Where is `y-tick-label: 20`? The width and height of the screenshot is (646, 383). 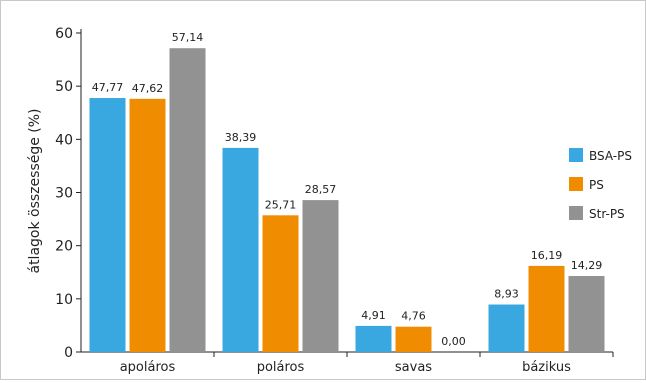
y-tick-label: 20 is located at coordinates (64, 247).